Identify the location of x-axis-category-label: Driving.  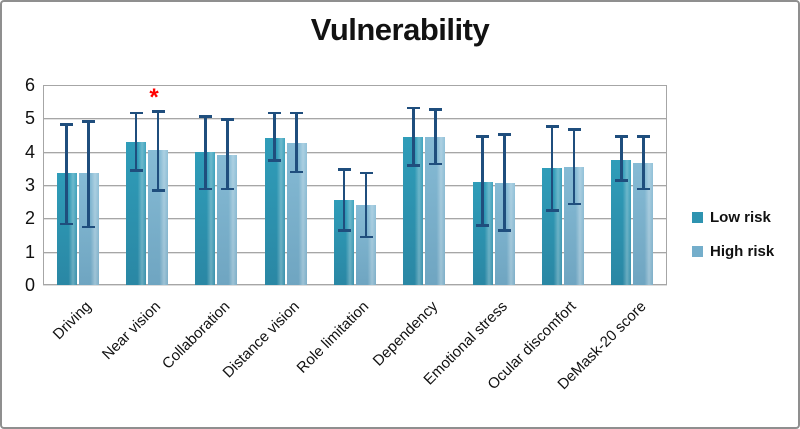
(72, 321).